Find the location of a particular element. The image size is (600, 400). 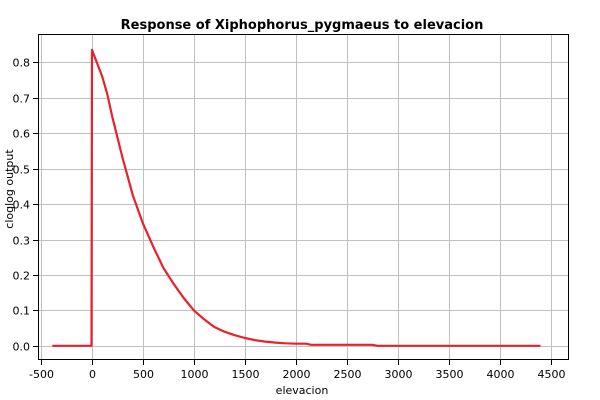

x-tick-label: 2500 is located at coordinates (348, 374).